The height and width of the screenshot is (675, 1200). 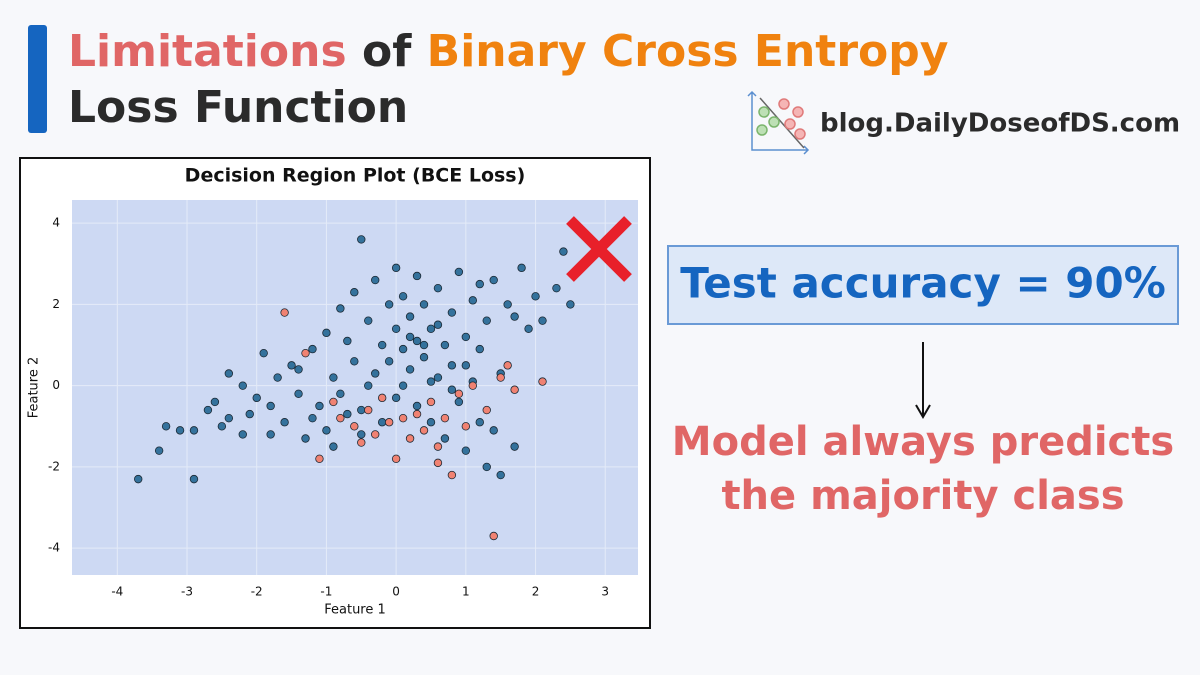 I want to click on accuracy-text: Test accuracy = 90%, so click(x=923, y=283).